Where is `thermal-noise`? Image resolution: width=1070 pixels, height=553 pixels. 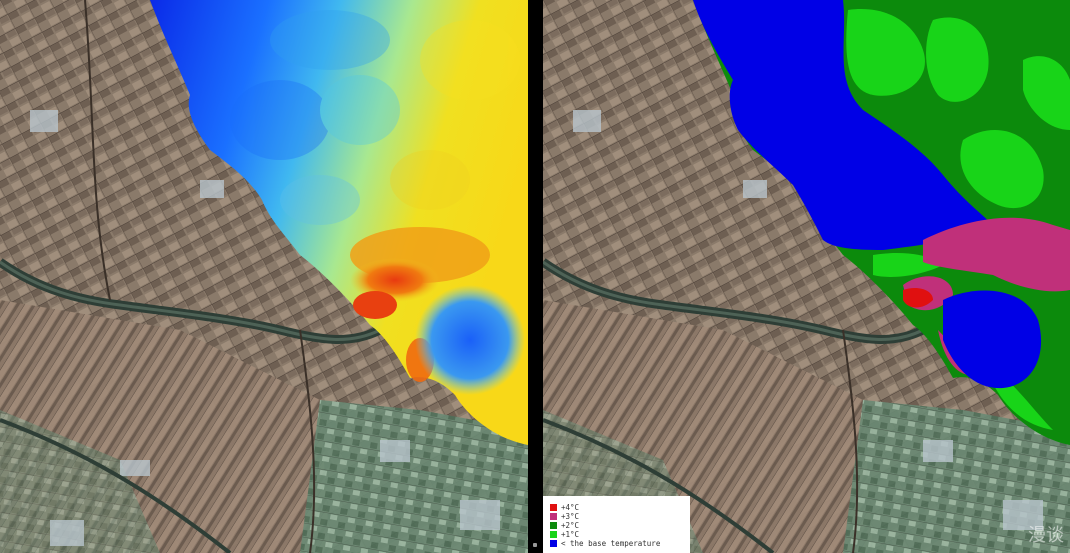
thermal-noise is located at coordinates (375, 117).